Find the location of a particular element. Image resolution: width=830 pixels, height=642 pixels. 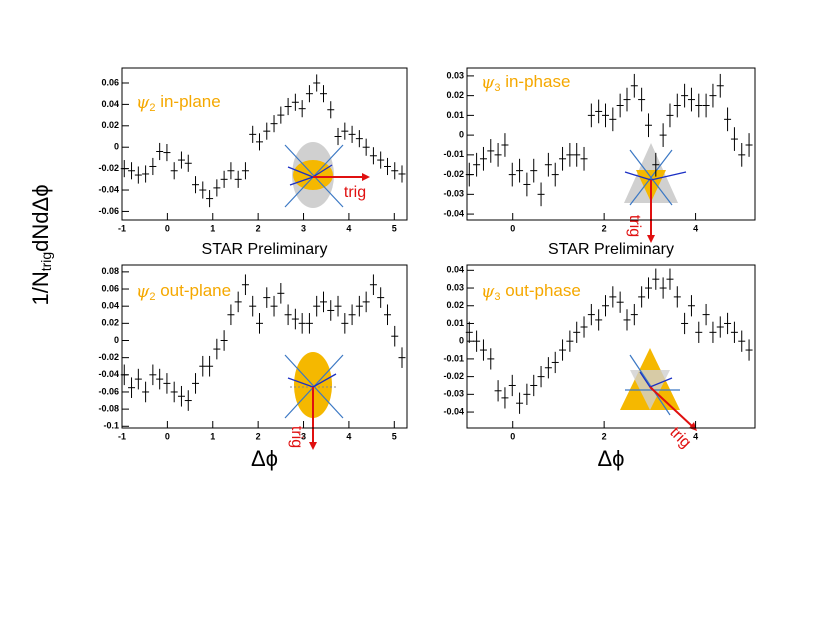

title-text: out-plane is located at coordinates (193, 290).